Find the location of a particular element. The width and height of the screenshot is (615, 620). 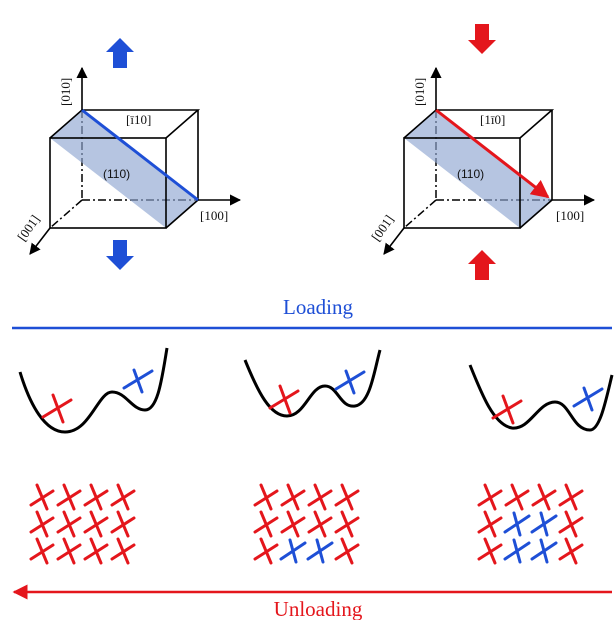

direction-arrow is located at coordinates (492, 153).